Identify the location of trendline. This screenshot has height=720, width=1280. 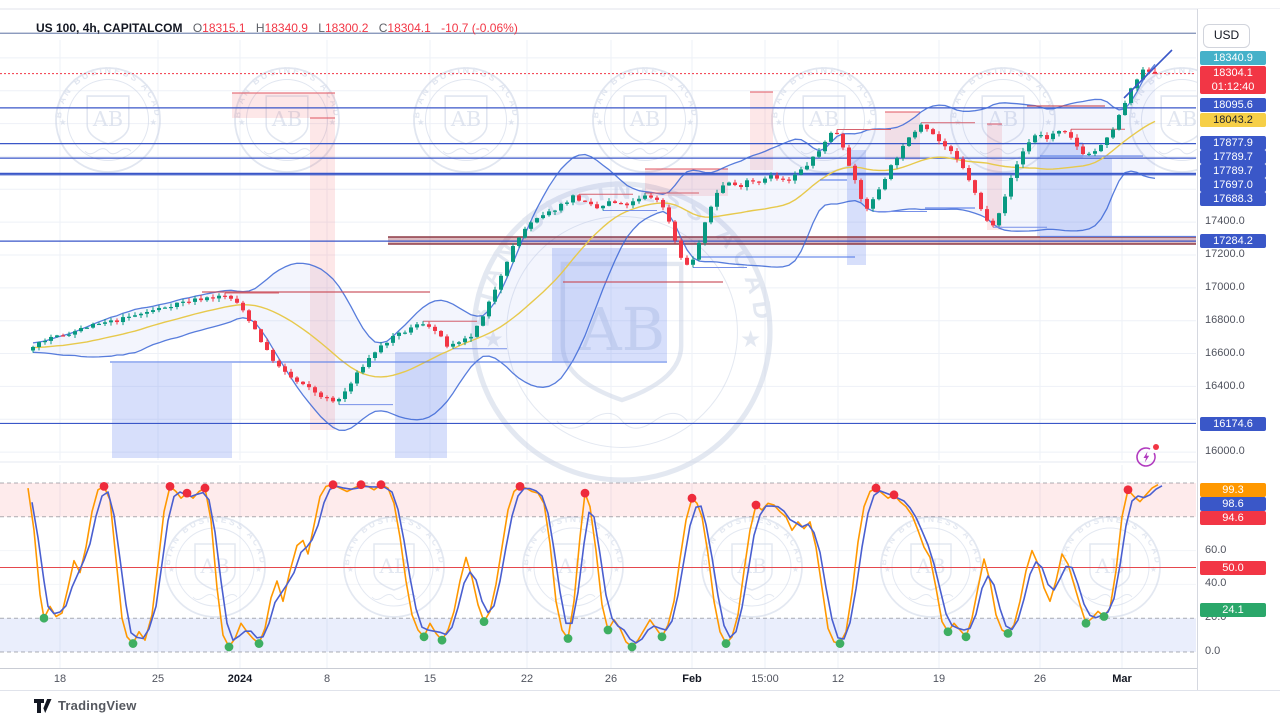
(1148, 74).